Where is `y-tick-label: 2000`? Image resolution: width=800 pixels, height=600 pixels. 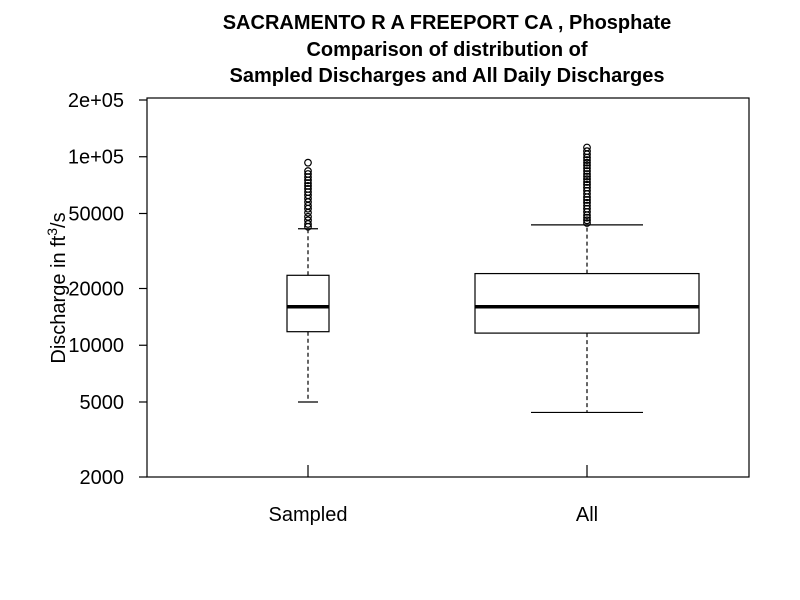 y-tick-label: 2000 is located at coordinates (102, 478).